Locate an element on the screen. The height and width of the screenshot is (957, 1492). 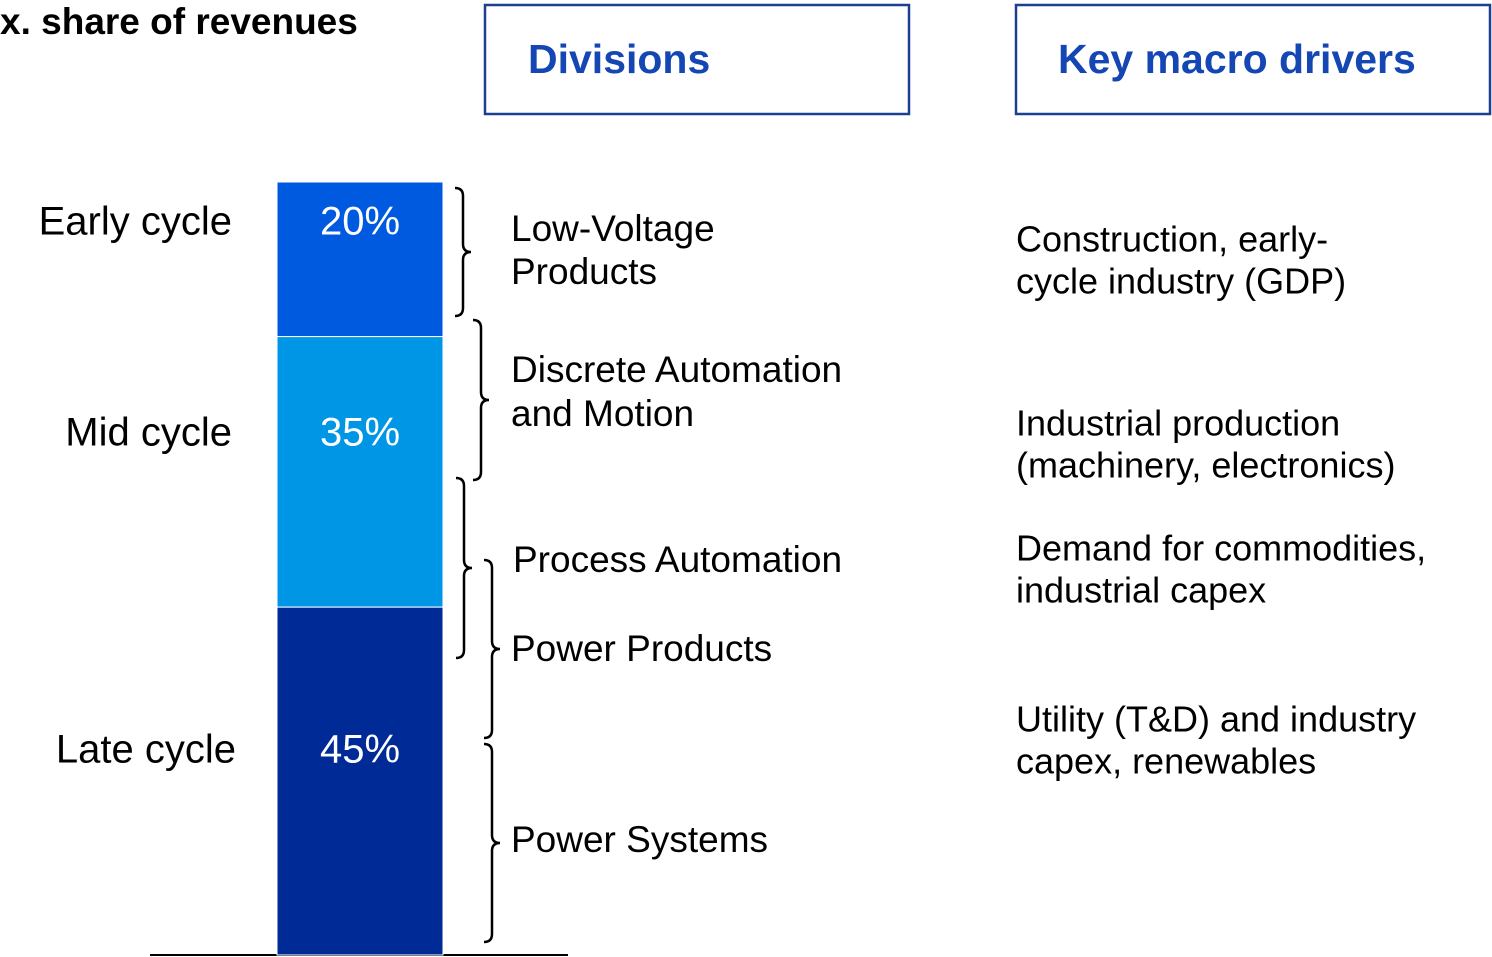
divisions-header-box is located at coordinates (697, 59).